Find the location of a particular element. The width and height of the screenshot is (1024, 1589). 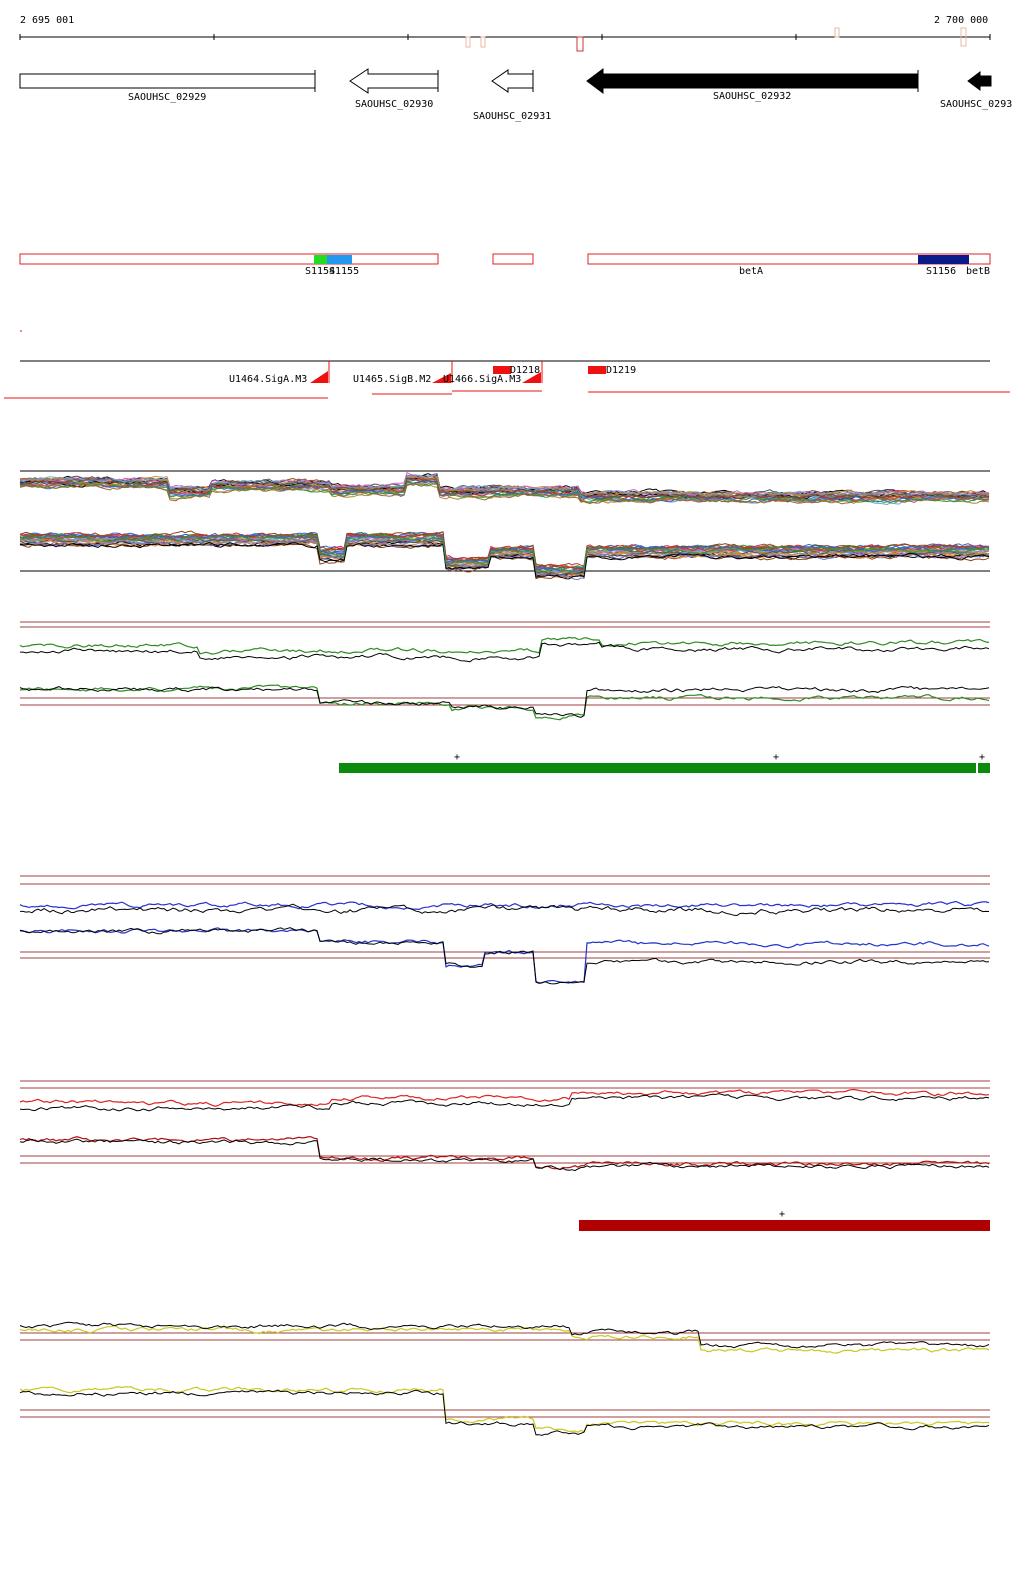

blue-condition-track is located at coordinates (504, 930).